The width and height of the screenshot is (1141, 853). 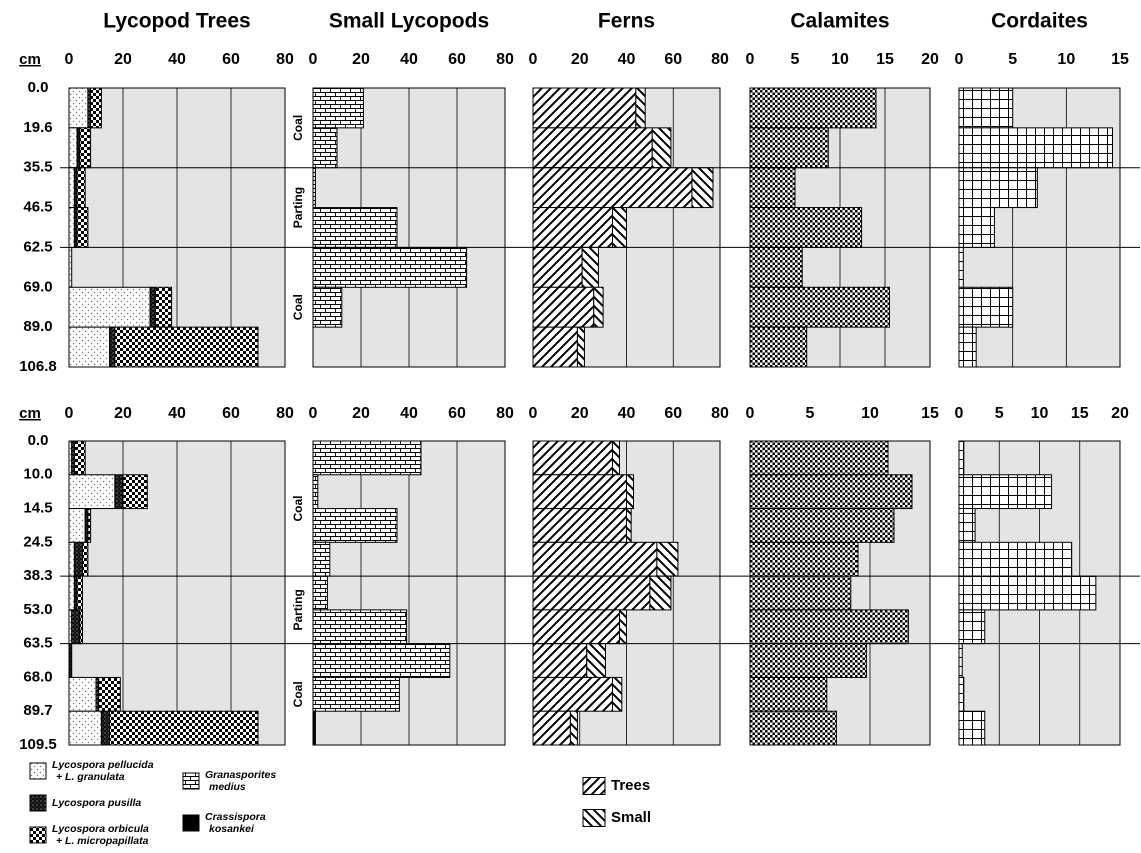 I want to click on depth-label: 106.8, so click(x=38, y=366).